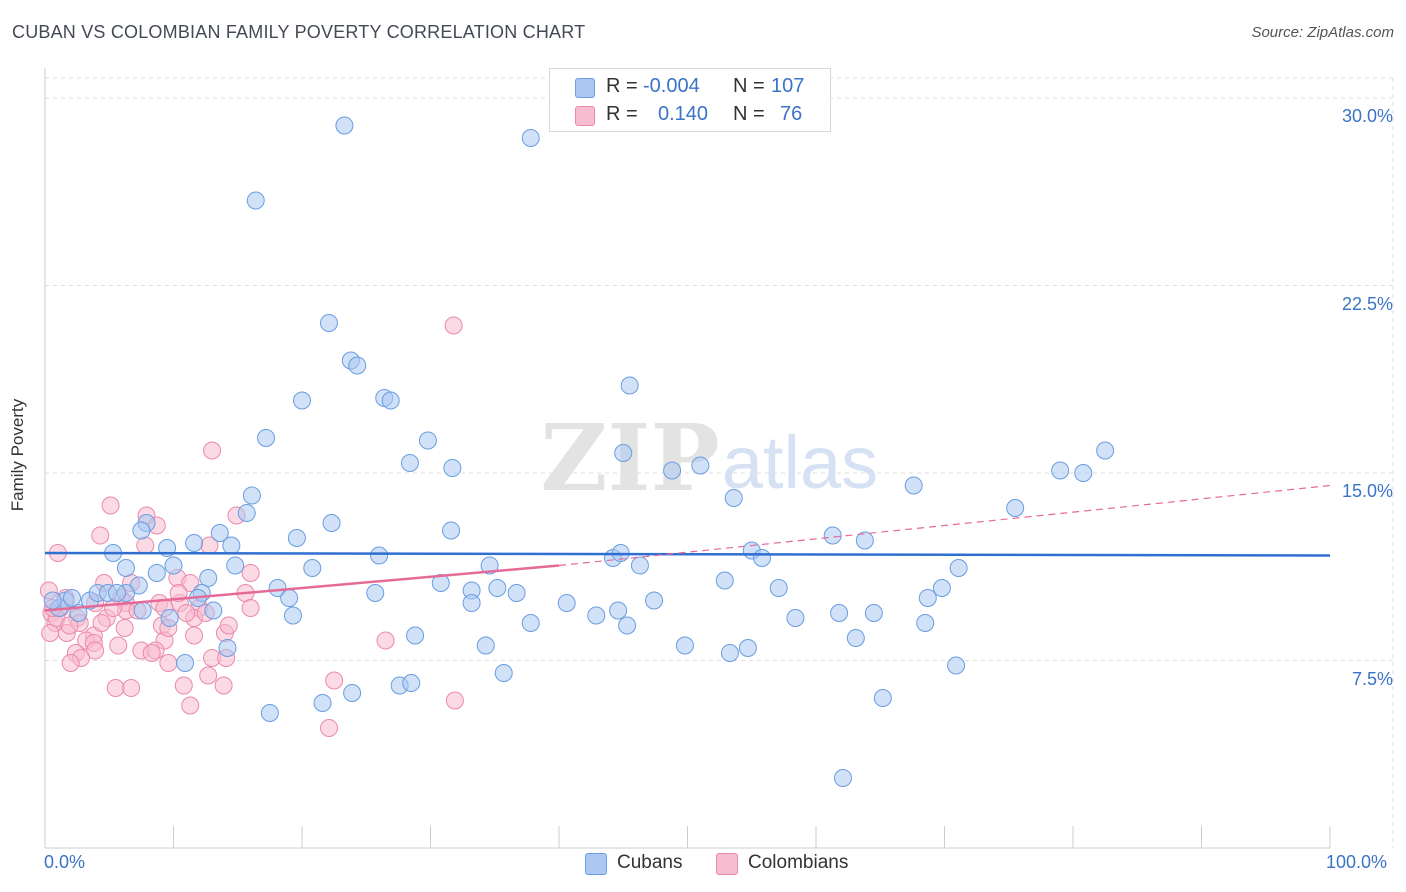  I want to click on correlation-legend: R = -0.004 N = 107 R = 0.140 N = 76, so click(690, 100).